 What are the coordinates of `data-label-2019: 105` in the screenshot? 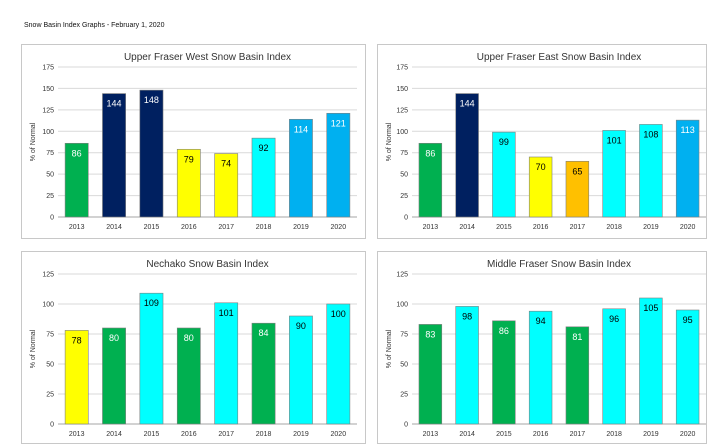 It's located at (650, 308).